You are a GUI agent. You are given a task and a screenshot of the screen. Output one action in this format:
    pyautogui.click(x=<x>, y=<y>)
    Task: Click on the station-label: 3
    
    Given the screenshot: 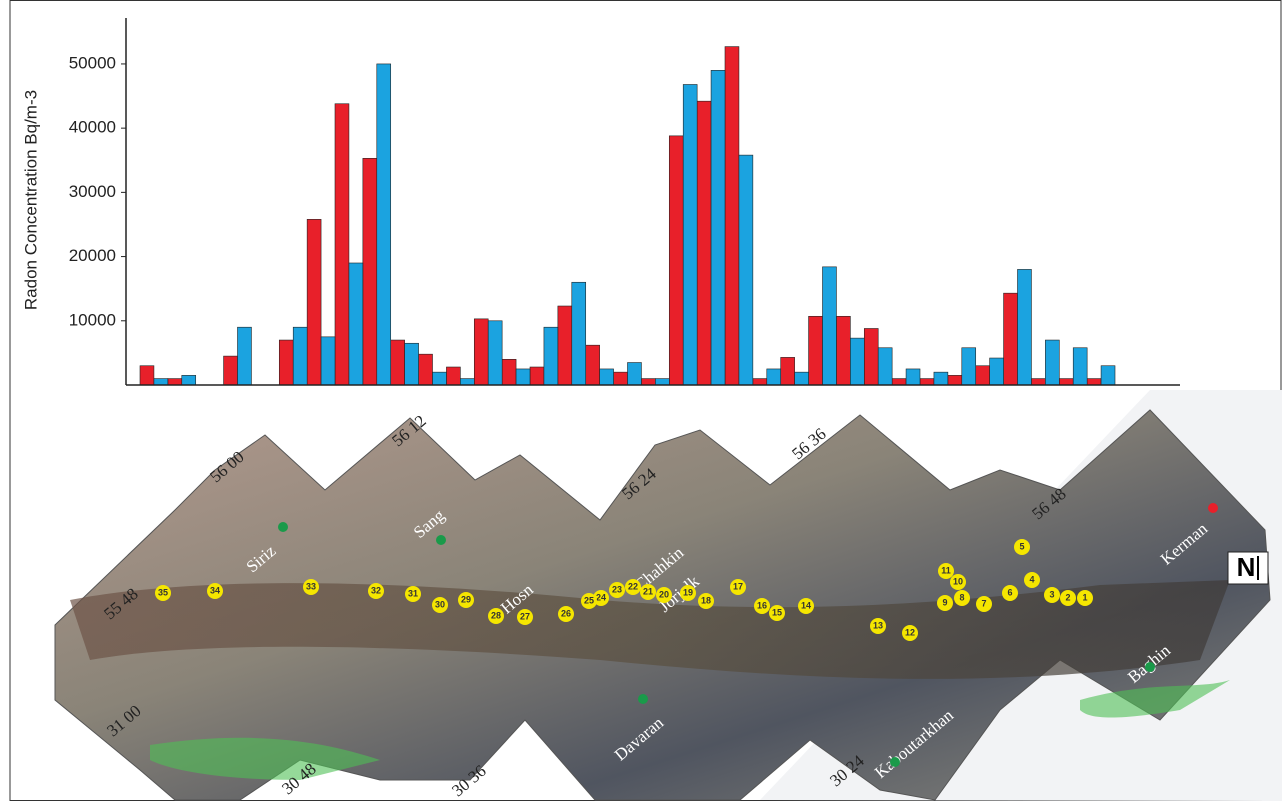 What is the action you would take?
    pyautogui.click(x=1051, y=594)
    